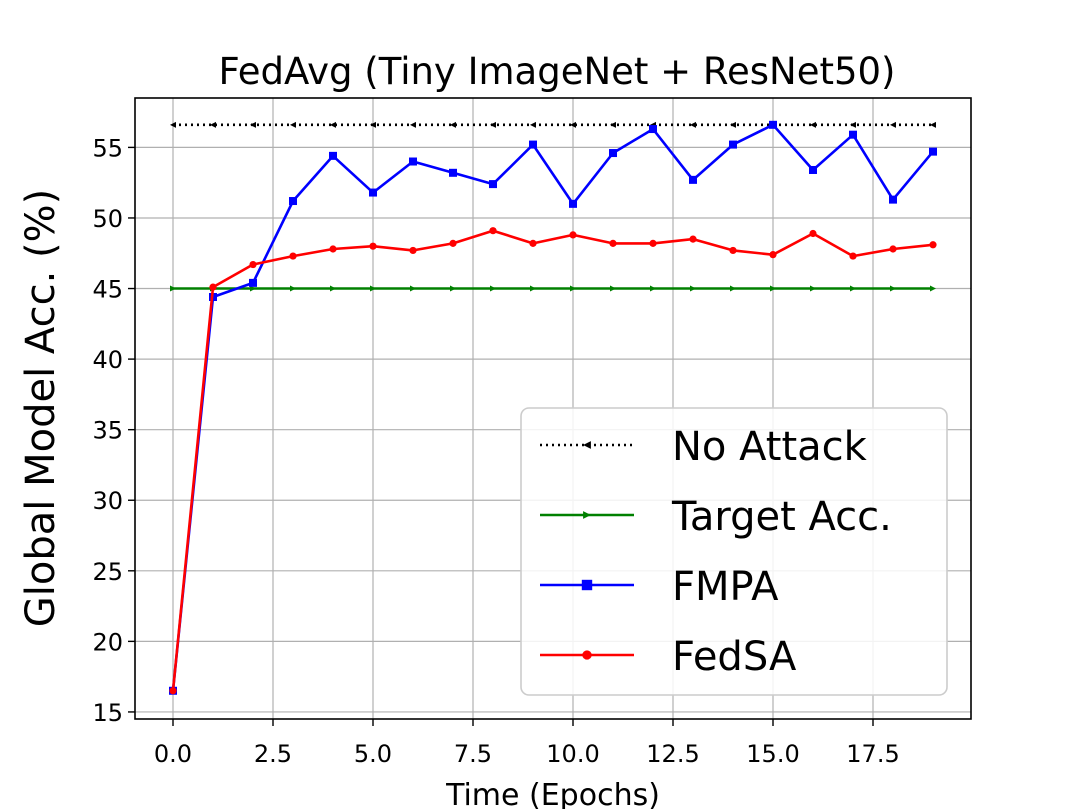  I want to click on x-axis-label: Time (Epochs), so click(552, 793).